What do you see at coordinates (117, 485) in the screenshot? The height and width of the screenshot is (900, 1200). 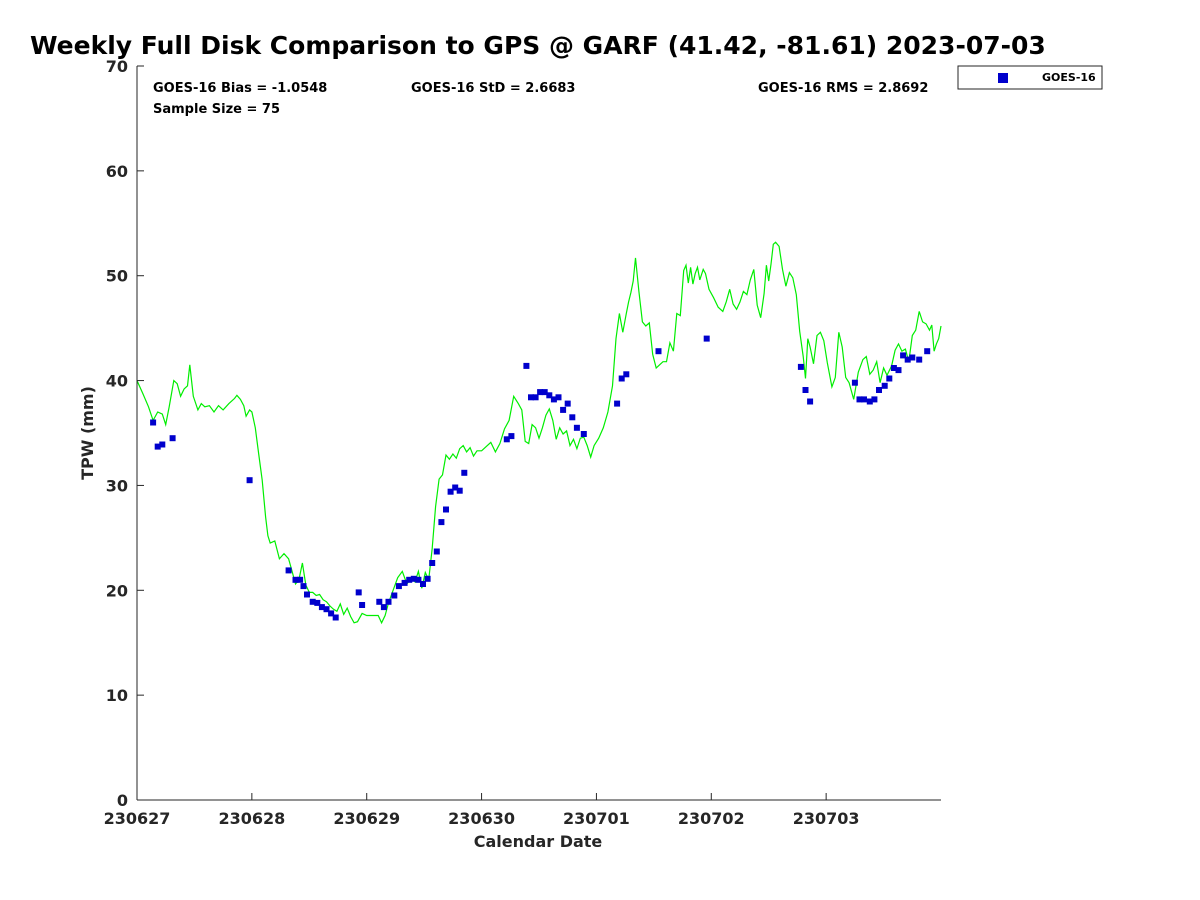 I see `y-tick-label: 30` at bounding box center [117, 485].